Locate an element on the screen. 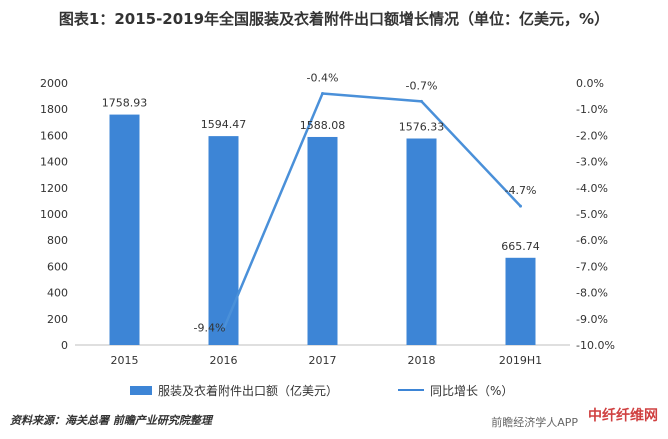 The image size is (668, 439). line-data-label: -0.7% is located at coordinates (422, 85).